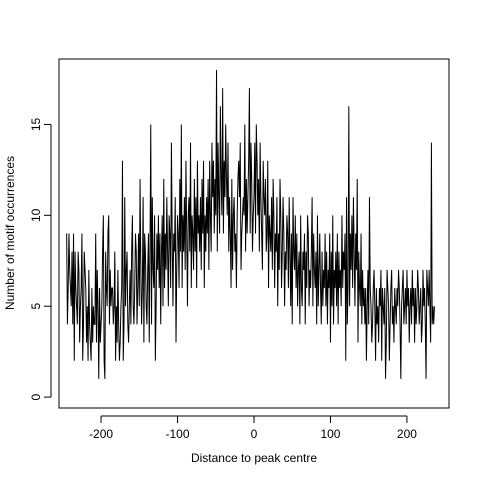 The image size is (480, 480). What do you see at coordinates (40, 258) in the screenshot?
I see `y-axis: 0 5 10 15` at bounding box center [40, 258].